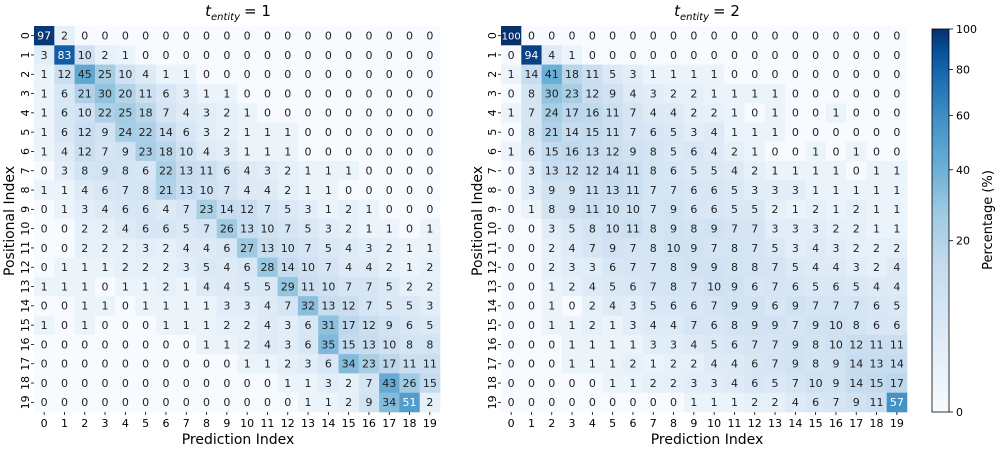 Image resolution: width=997 pixels, height=452 pixels. Describe the element at coordinates (369, 423) in the screenshot. I see `x-tick-label: 16` at that location.